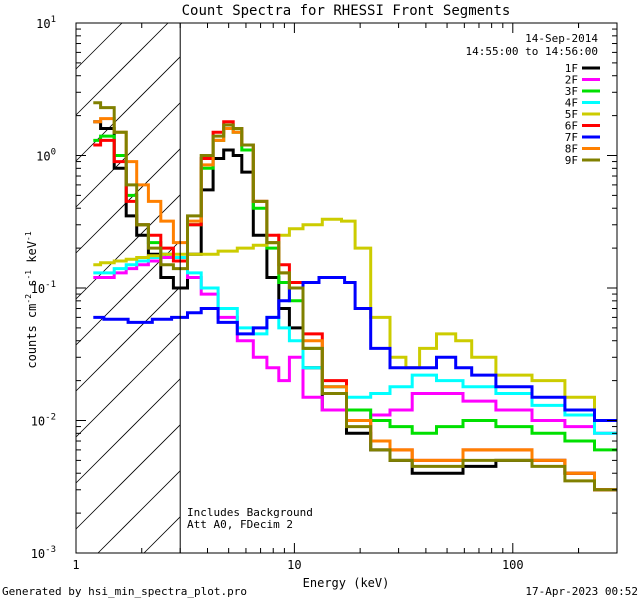  What do you see at coordinates (571, 137) in the screenshot?
I see `legend-label-7F: 7F` at bounding box center [571, 137].